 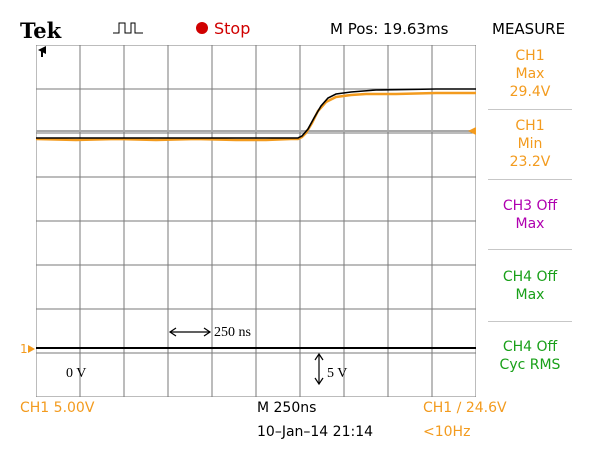 I want to click on reference-waveform, so click(x=256, y=113).